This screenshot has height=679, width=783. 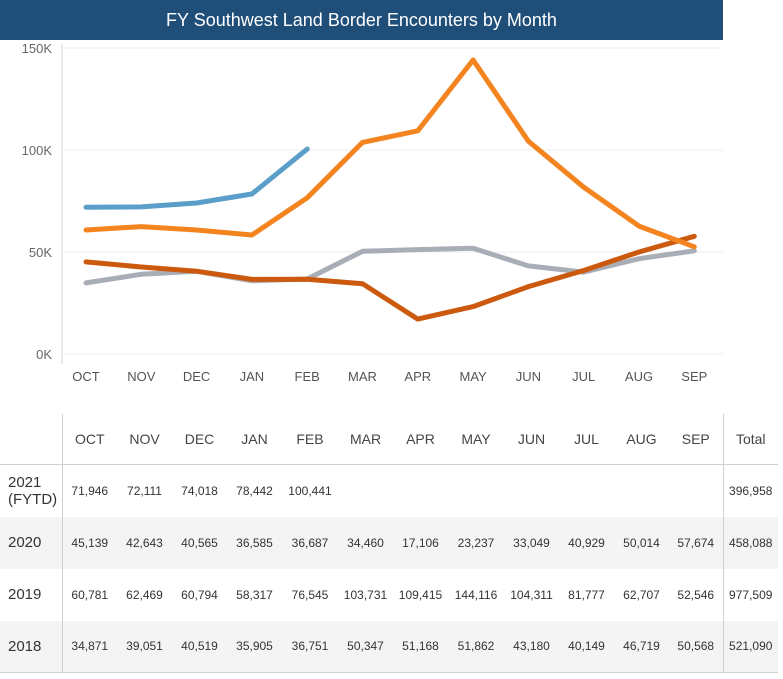 I want to click on table-cell: 36,751, so click(x=310, y=646).